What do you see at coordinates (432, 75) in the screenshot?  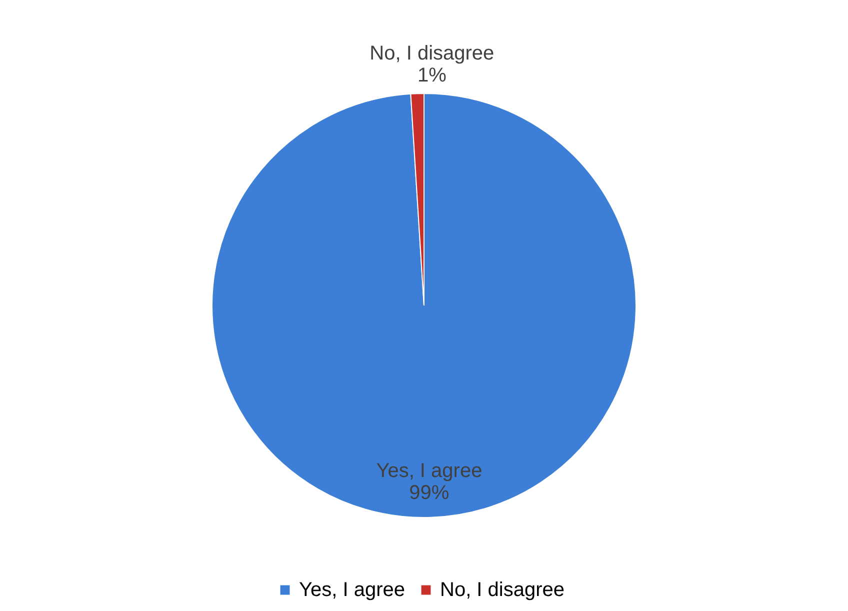 I see `data-label: 1%` at bounding box center [432, 75].